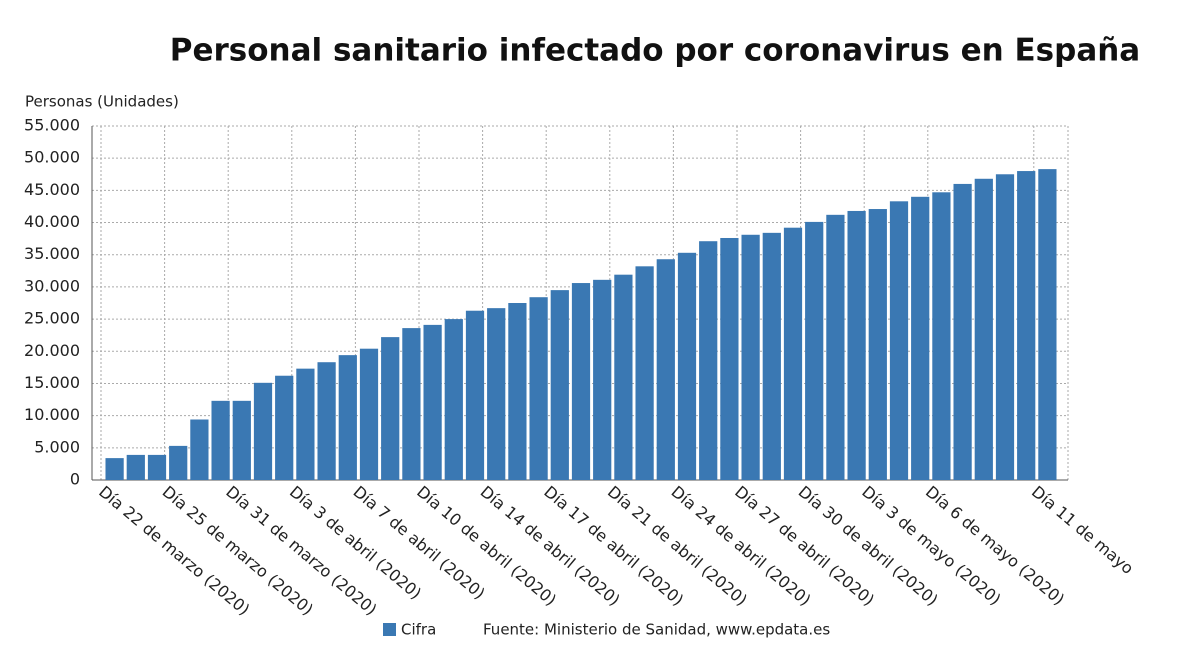 The image size is (1200, 660). Describe the element at coordinates (1082, 530) in the screenshot. I see `x-tick-label: Día 11 de mayo` at that location.